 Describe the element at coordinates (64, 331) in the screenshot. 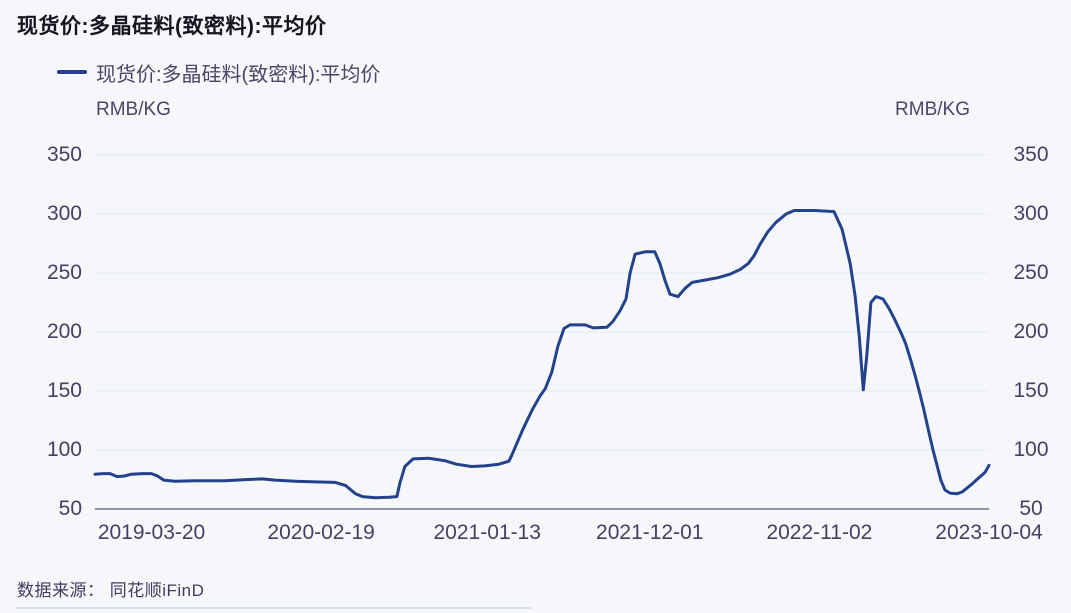

I see `y-axis-tick-label-left: 200` at that location.